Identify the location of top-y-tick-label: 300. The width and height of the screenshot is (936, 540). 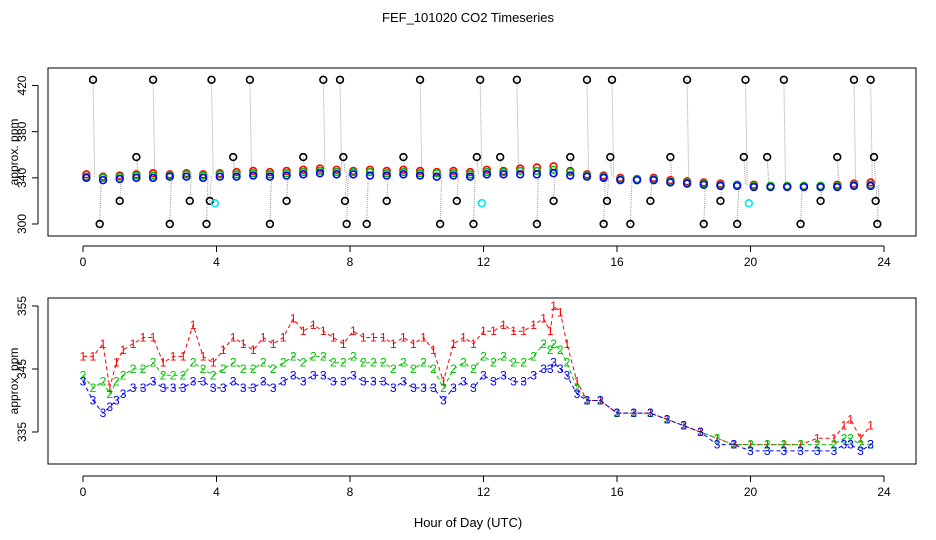
(22, 224).